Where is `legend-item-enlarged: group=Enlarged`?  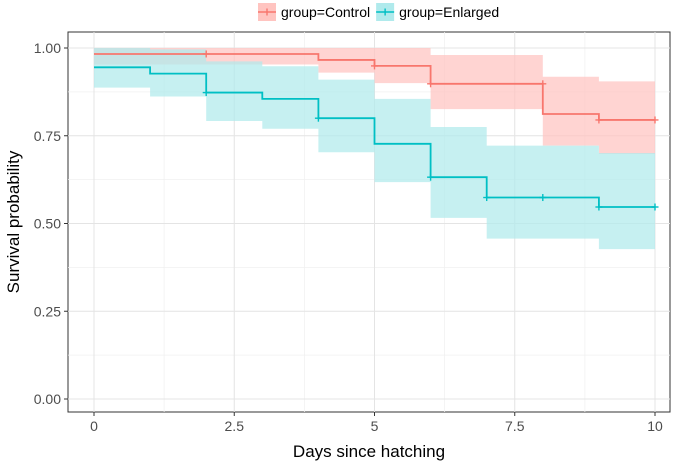
legend-item-enlarged: group=Enlarged is located at coordinates (437, 12).